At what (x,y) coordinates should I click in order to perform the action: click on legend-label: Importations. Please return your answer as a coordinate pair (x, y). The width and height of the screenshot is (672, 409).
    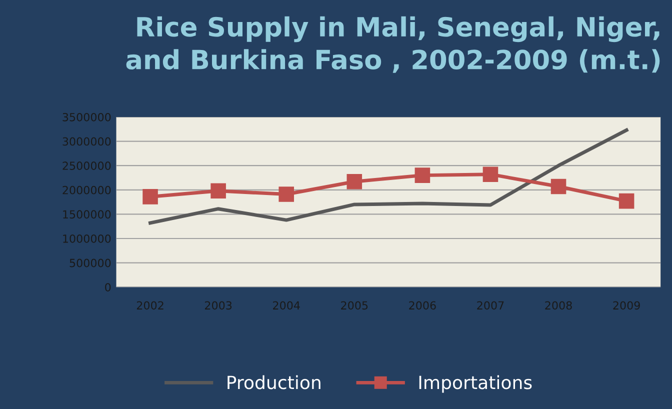
    Looking at the image, I should click on (475, 384).